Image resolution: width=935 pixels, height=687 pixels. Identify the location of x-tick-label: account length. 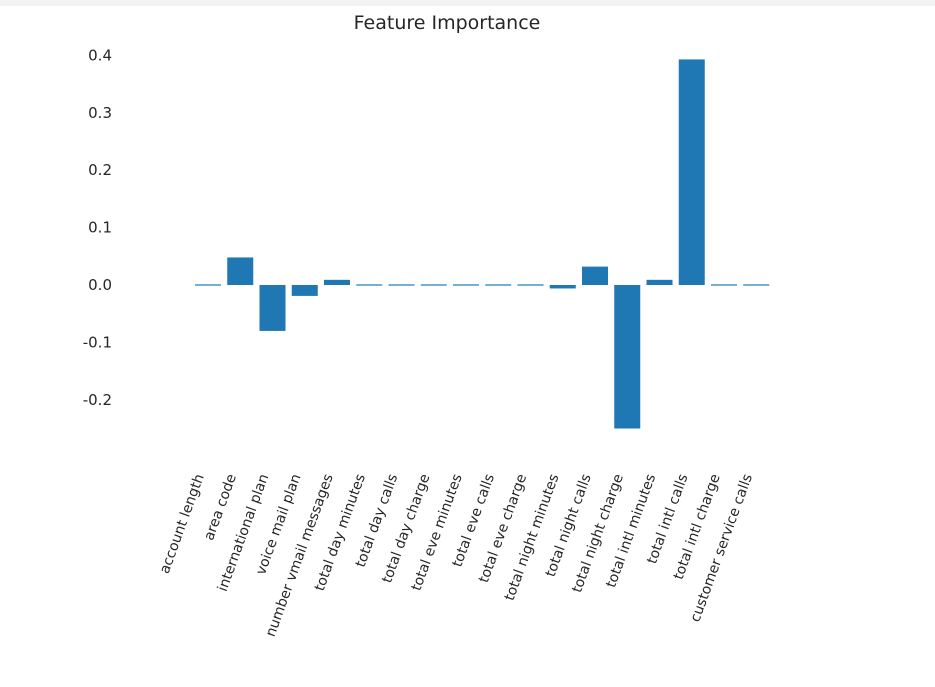
(182, 524).